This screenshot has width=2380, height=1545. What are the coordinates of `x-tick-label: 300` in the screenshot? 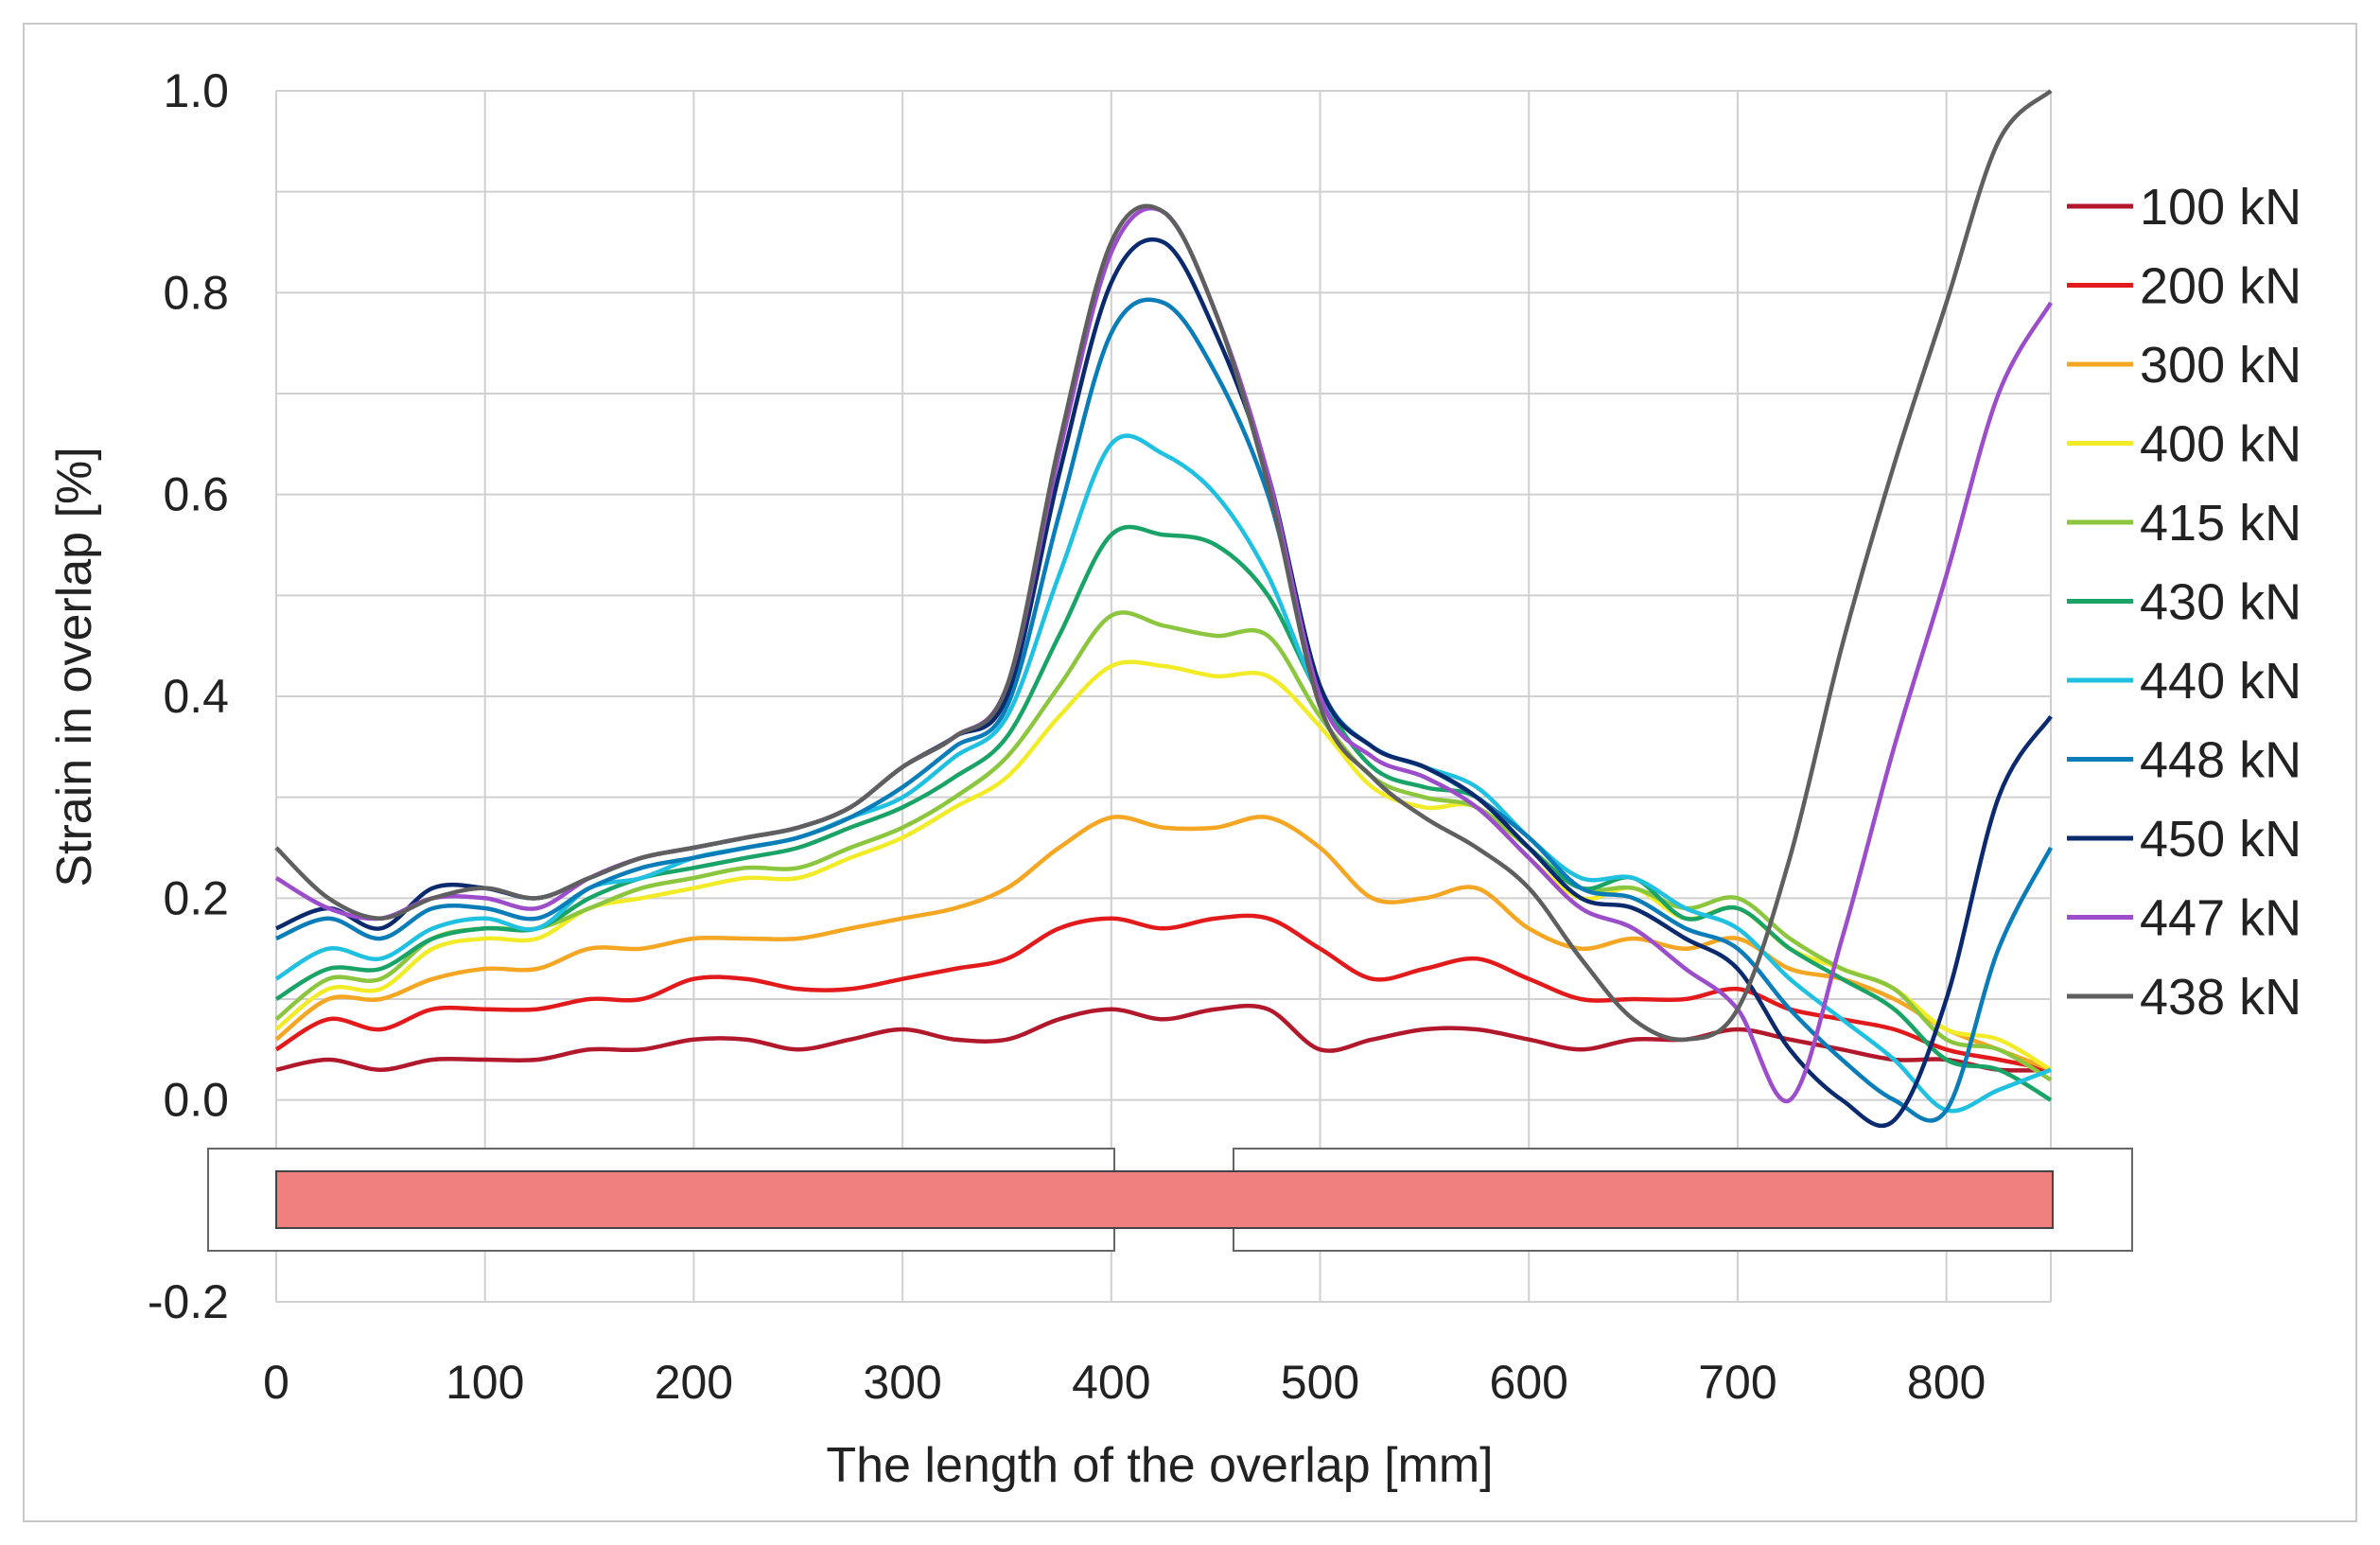 It's located at (902, 1382).